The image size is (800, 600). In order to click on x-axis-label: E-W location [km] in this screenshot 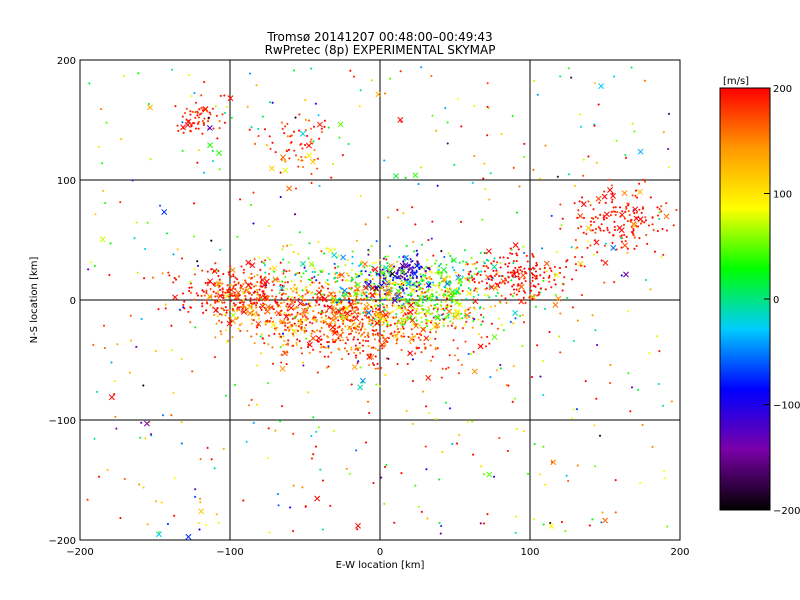, I will do `click(380, 565)`.